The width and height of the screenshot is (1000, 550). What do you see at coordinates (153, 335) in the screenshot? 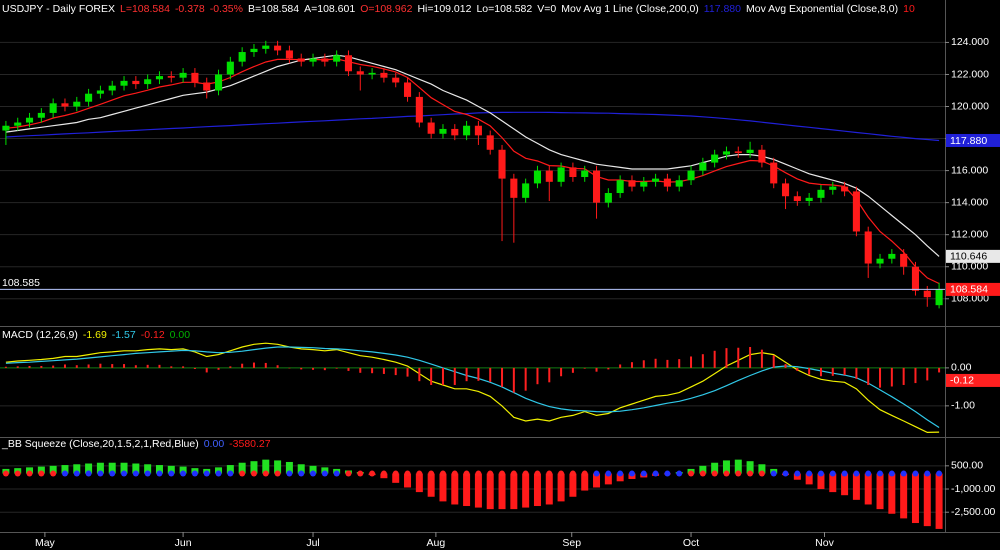
I see `header-item: -0.12` at bounding box center [153, 335].